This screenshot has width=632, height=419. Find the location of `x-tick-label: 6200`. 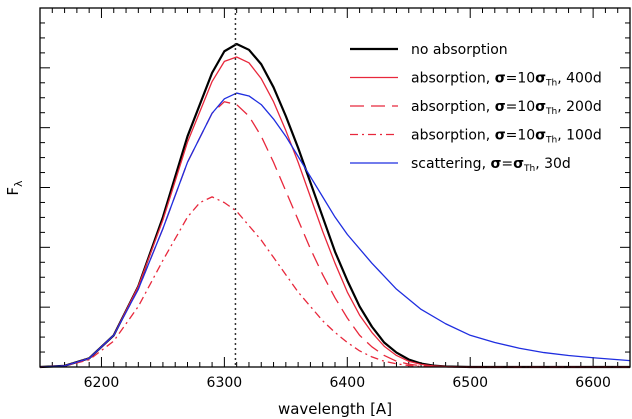

x-tick-label: 6200 is located at coordinates (102, 383).